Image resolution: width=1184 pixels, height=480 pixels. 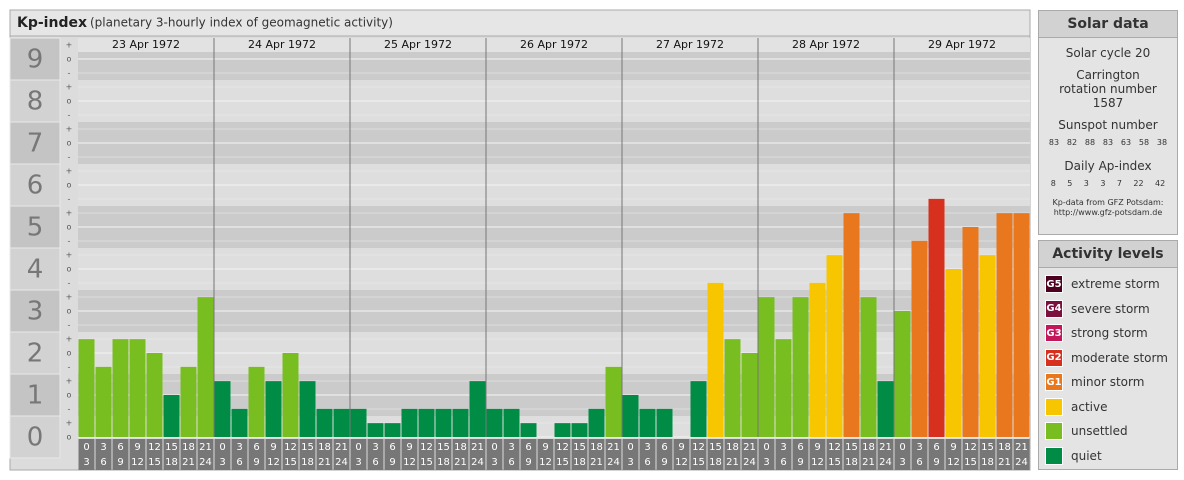 I want to click on hour-end: 21, so click(x=324, y=462).